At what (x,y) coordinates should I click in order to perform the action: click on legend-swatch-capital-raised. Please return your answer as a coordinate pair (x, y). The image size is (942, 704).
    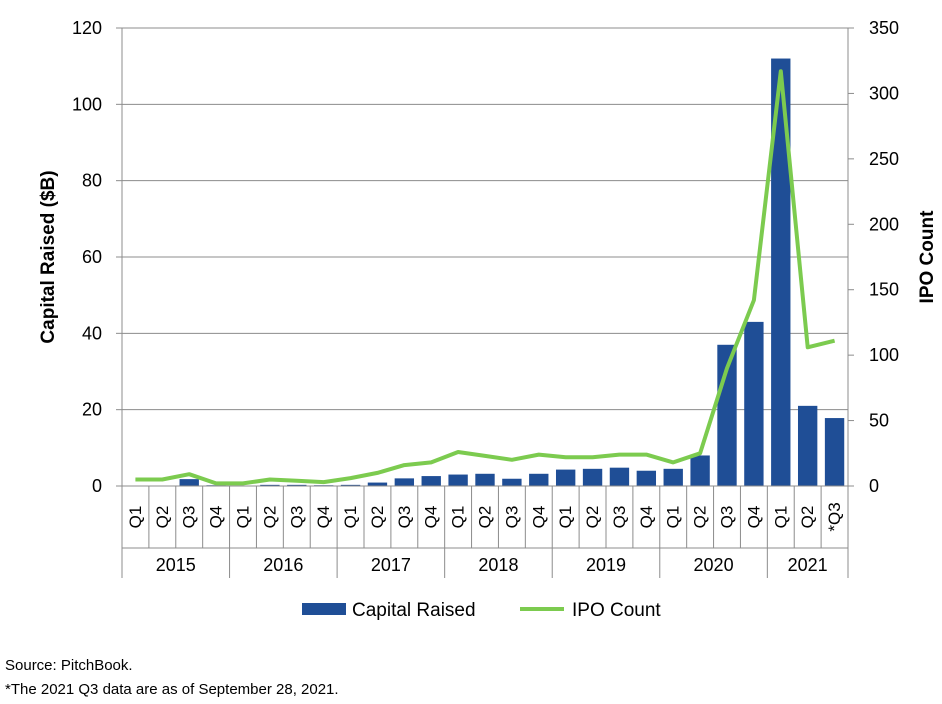
    Looking at the image, I should click on (324, 609).